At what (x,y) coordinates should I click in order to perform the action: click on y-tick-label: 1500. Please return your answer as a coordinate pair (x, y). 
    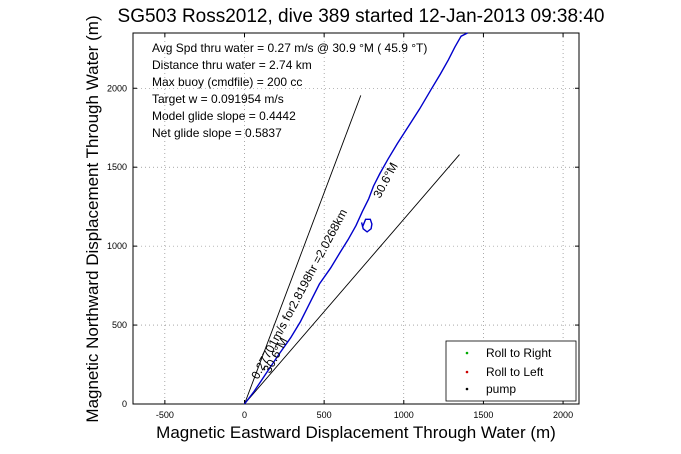
    Looking at the image, I should click on (117, 167).